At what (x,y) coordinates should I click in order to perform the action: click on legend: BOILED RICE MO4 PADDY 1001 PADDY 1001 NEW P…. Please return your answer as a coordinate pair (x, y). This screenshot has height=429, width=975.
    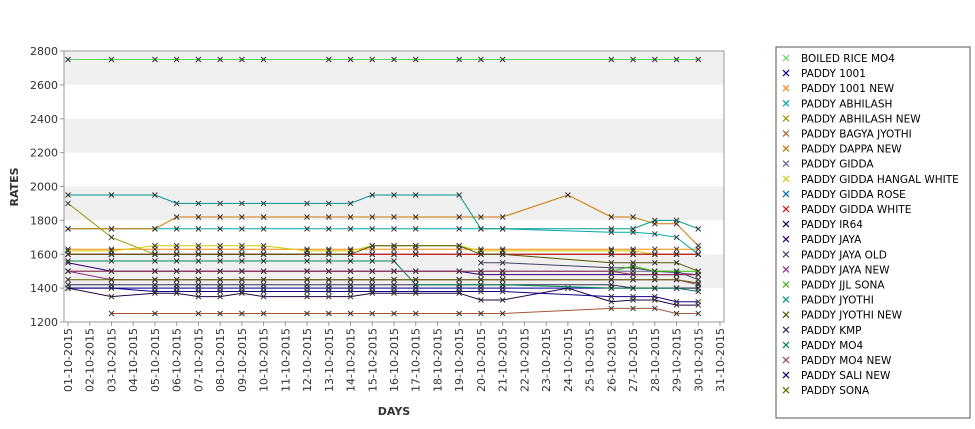
    Looking at the image, I should click on (870, 225).